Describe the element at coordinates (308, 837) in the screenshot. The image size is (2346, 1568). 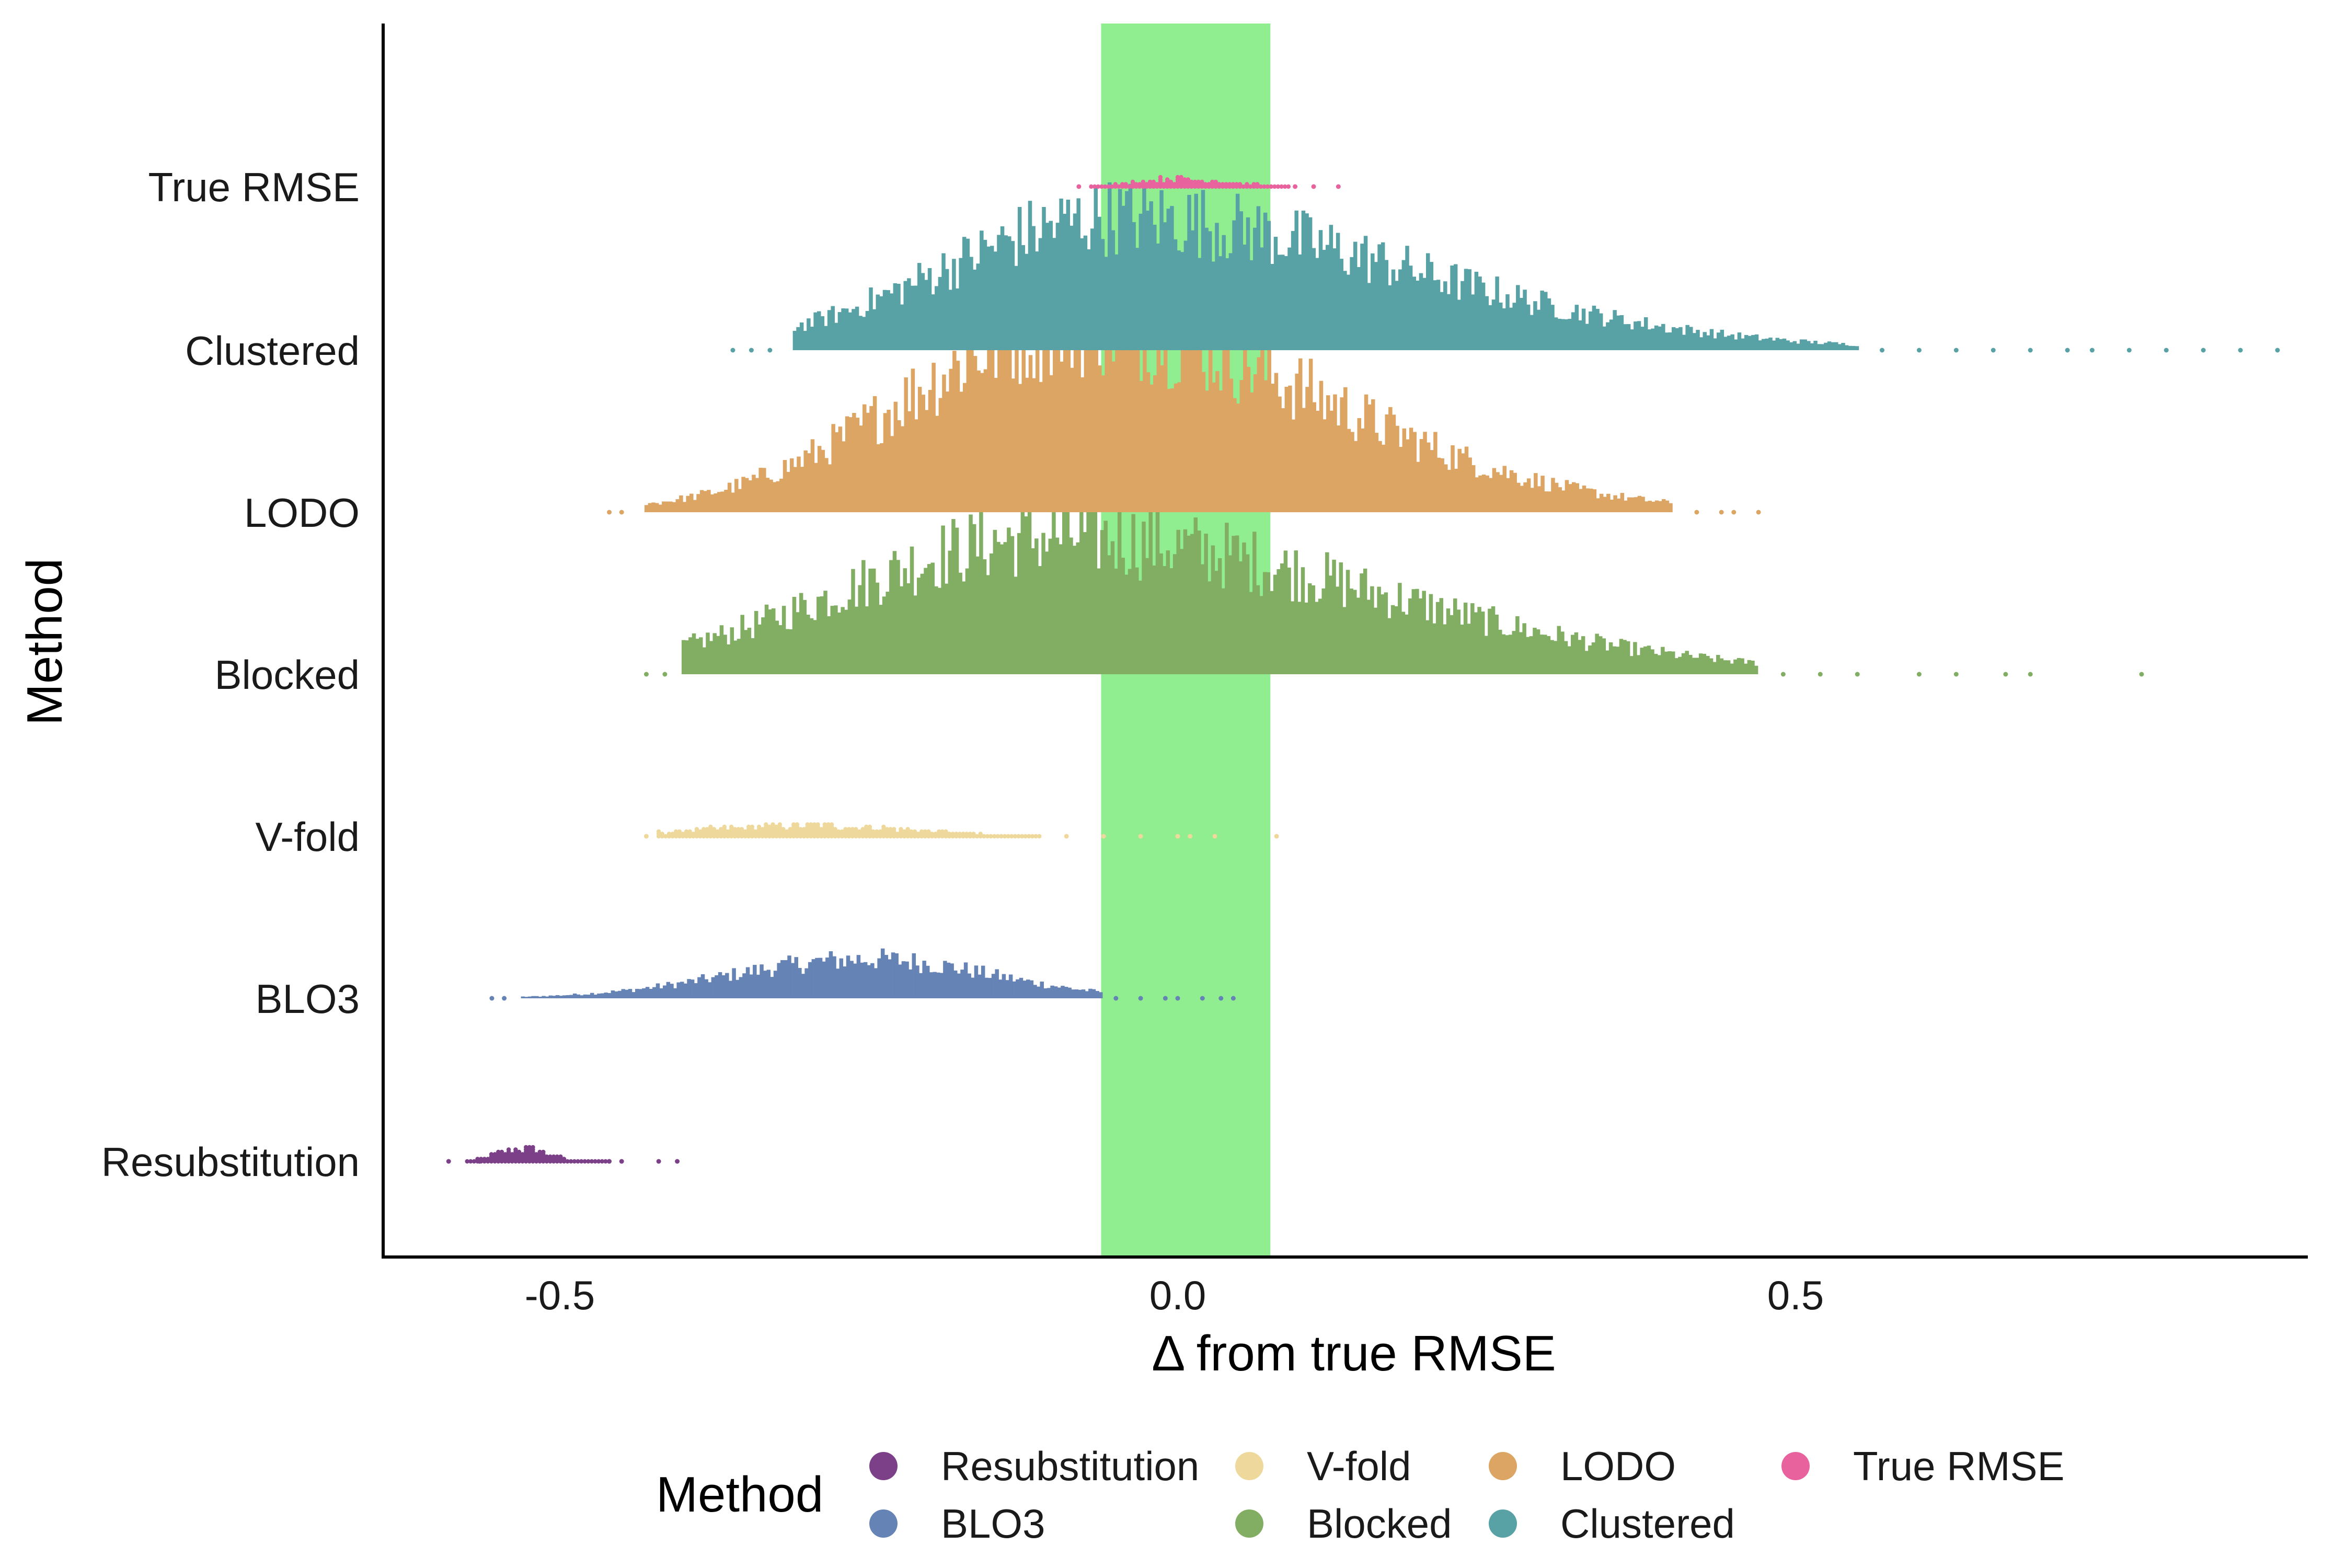
I see `y-tick-label: V-fold` at that location.